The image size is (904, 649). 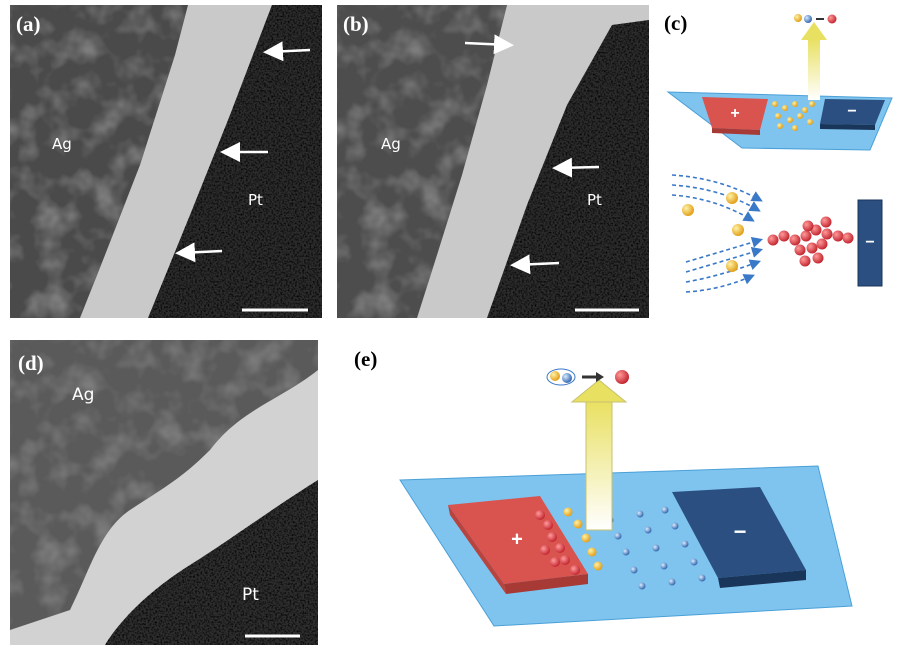 I want to click on panel-label: (c), so click(x=675, y=23).